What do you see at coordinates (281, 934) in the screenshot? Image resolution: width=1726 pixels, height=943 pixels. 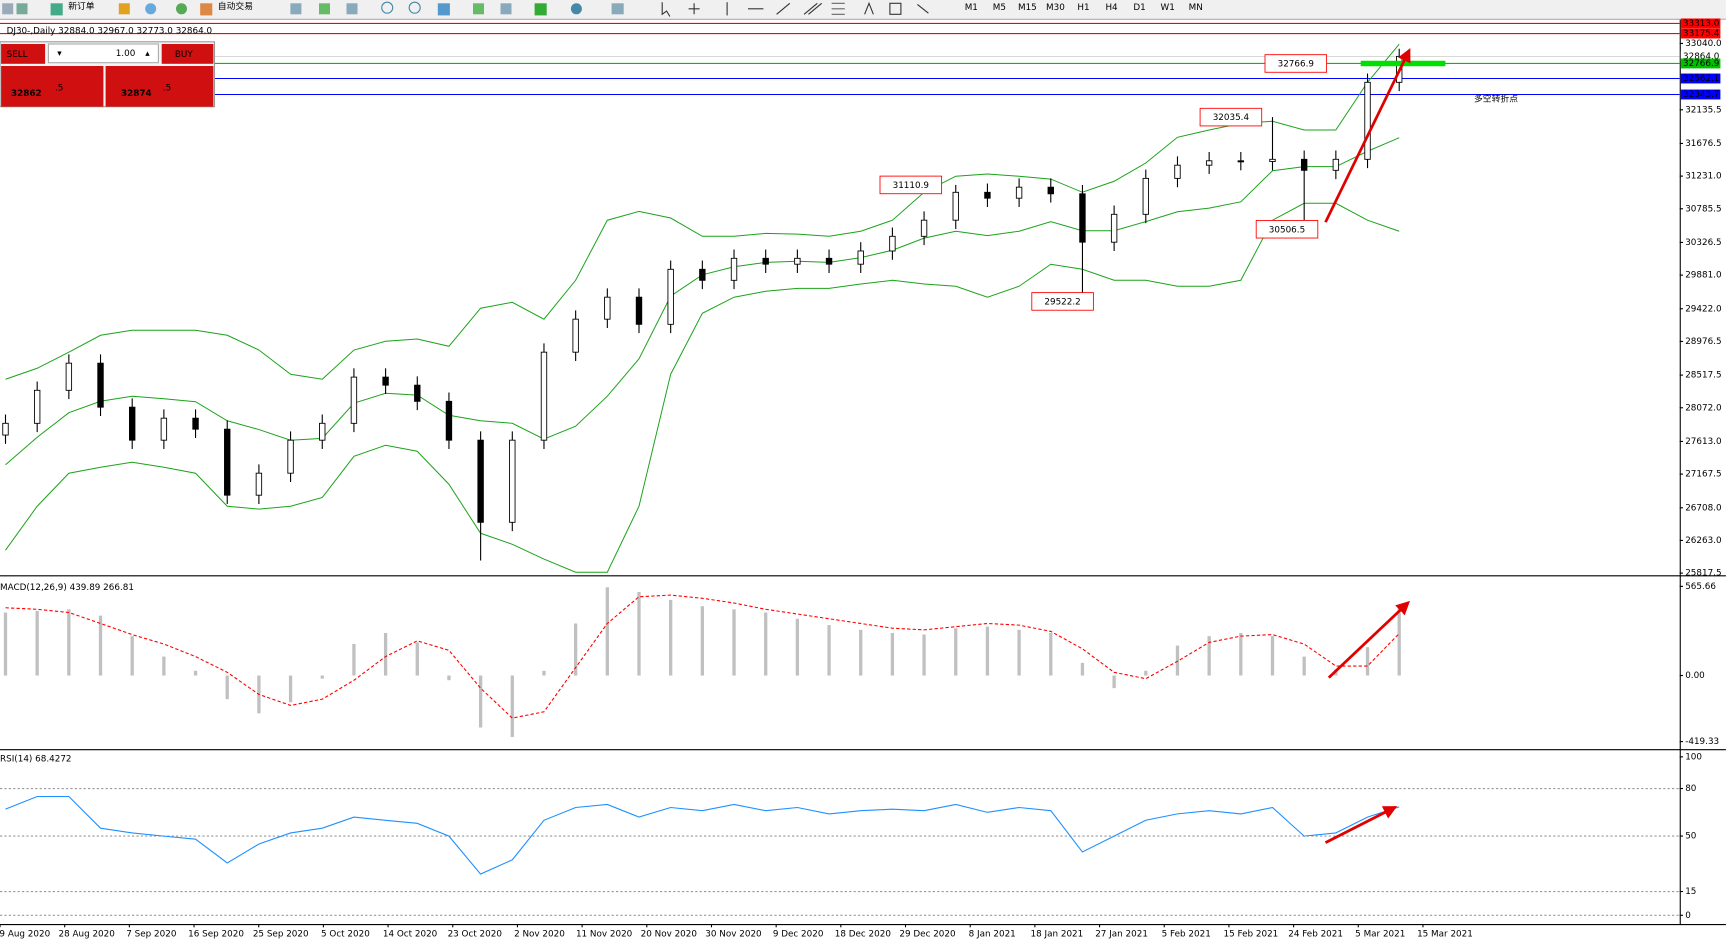 I see `x-tick-label: 25 Sep 2020` at bounding box center [281, 934].